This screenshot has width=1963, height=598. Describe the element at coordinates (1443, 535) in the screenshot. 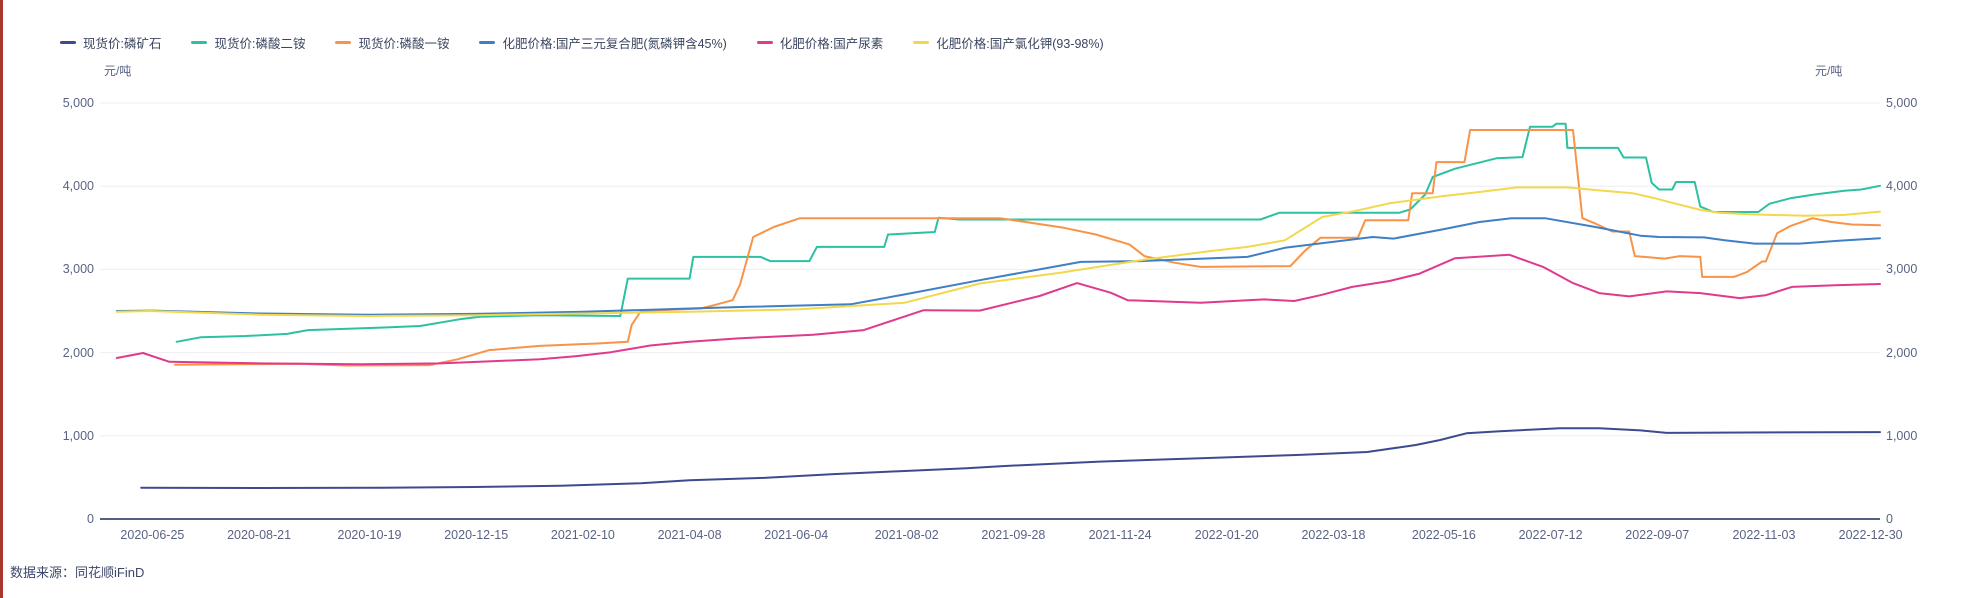

I see `x-tick-label: 2022-05-16` at that location.